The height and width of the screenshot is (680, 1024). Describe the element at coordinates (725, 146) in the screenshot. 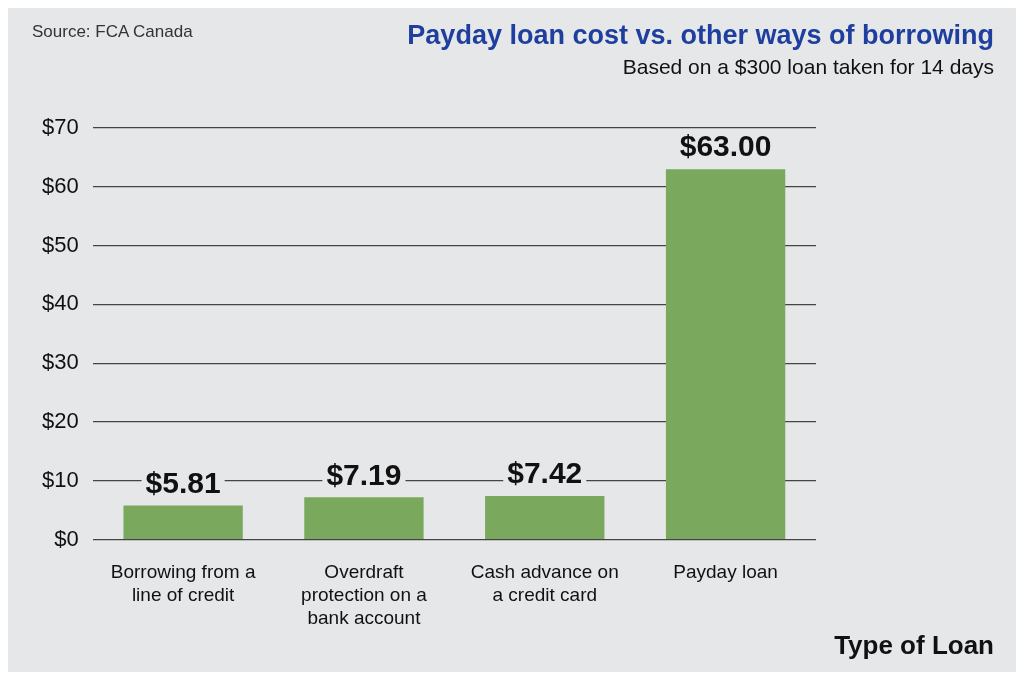

I see `data-label: $63.00` at that location.